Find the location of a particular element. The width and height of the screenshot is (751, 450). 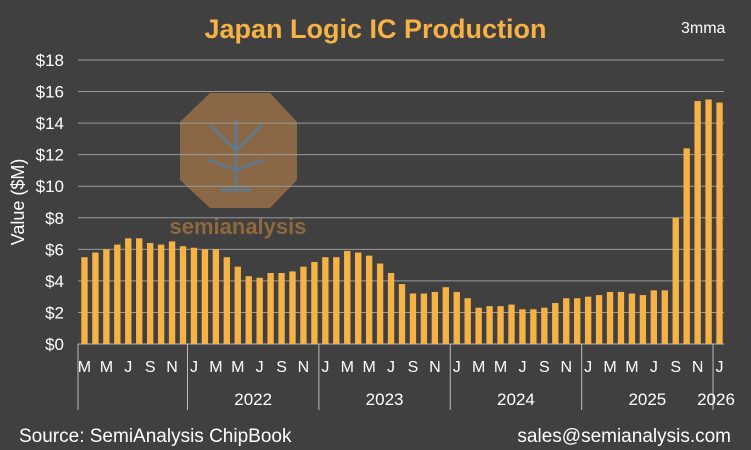

moving-average-note: 3mma is located at coordinates (703, 28).